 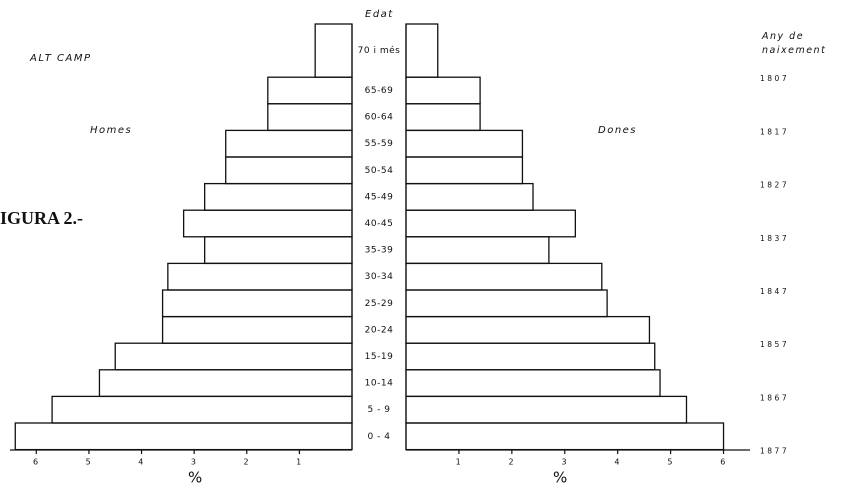 I want to click on age-label: 10-14, so click(x=379, y=384).